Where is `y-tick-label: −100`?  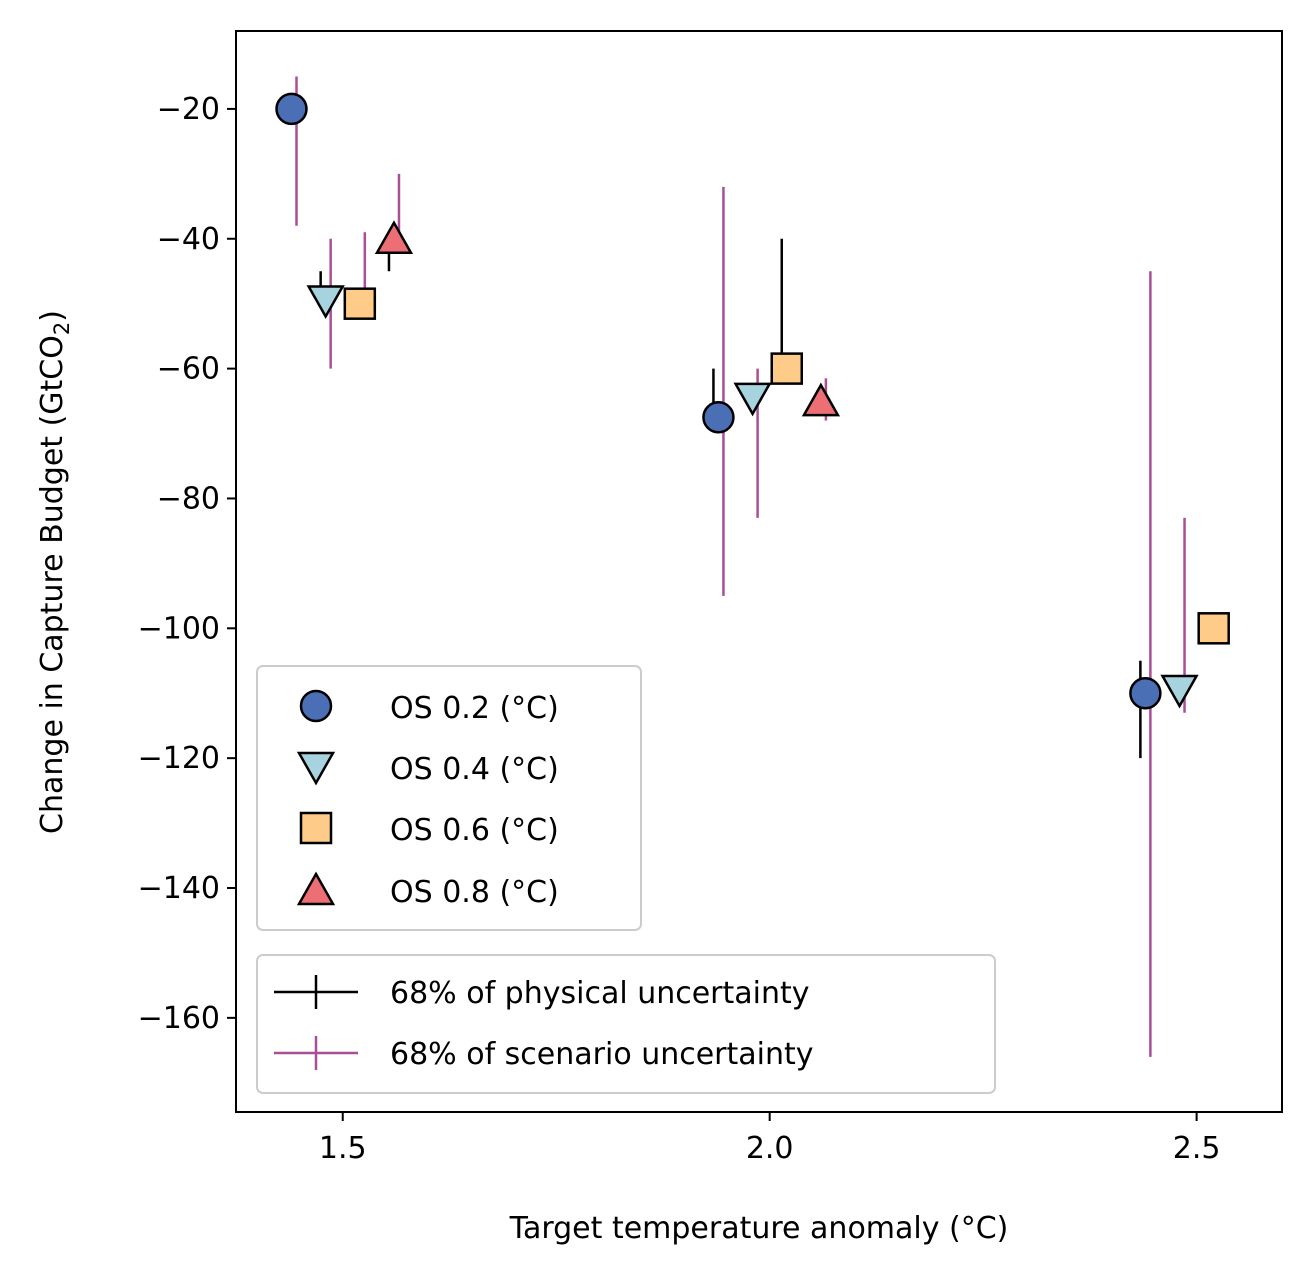 y-tick-label: −100 is located at coordinates (179, 628).